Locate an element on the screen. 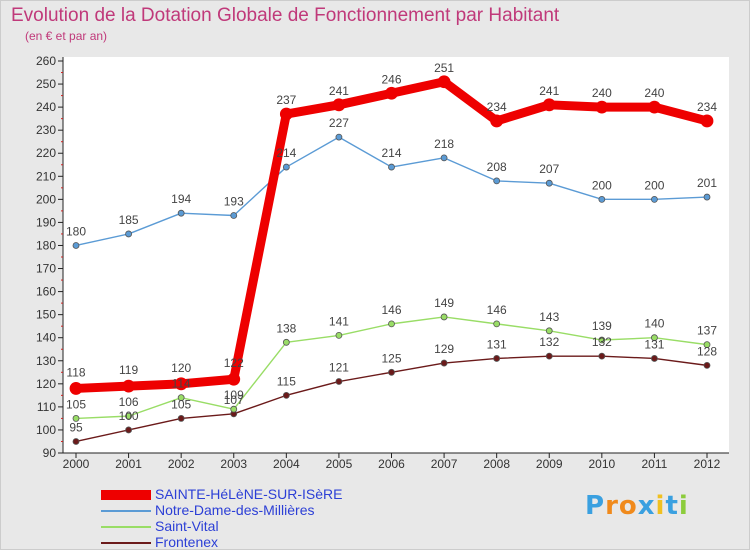  data-label: 119 is located at coordinates (128, 370).